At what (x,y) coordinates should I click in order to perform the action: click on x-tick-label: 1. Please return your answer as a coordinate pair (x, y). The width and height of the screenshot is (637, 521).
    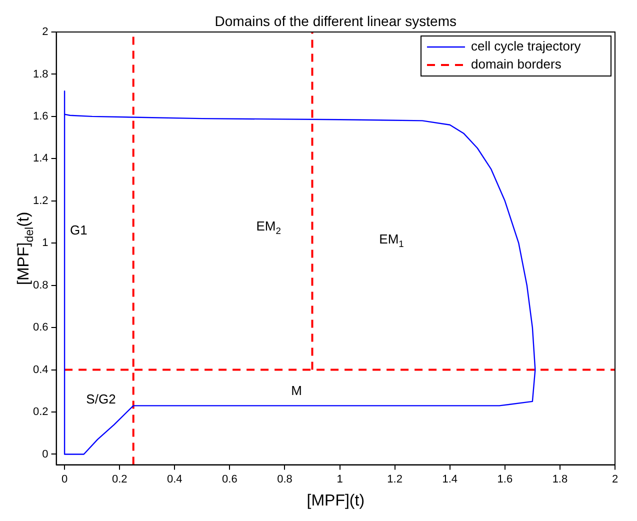
    Looking at the image, I should click on (339, 479).